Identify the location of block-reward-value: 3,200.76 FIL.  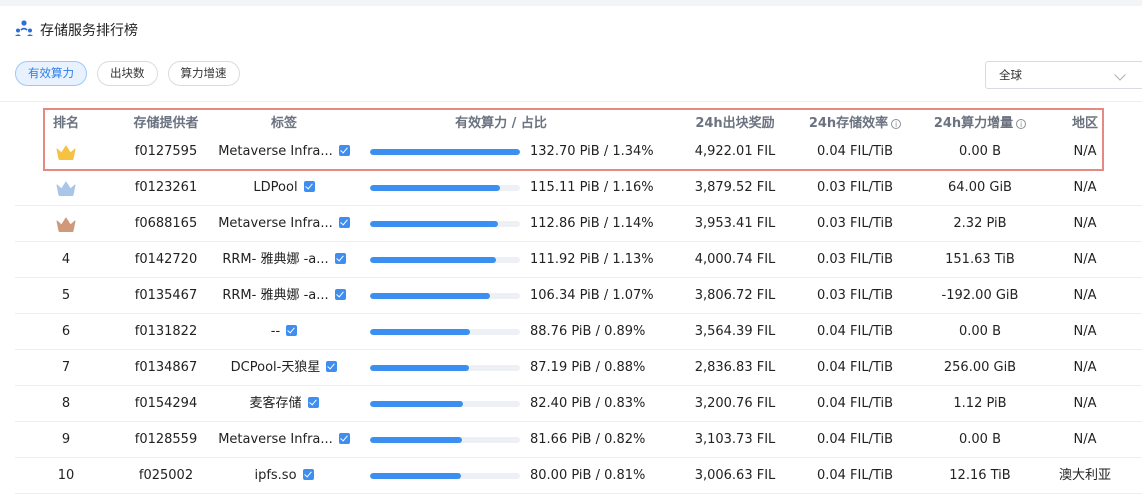
(735, 403).